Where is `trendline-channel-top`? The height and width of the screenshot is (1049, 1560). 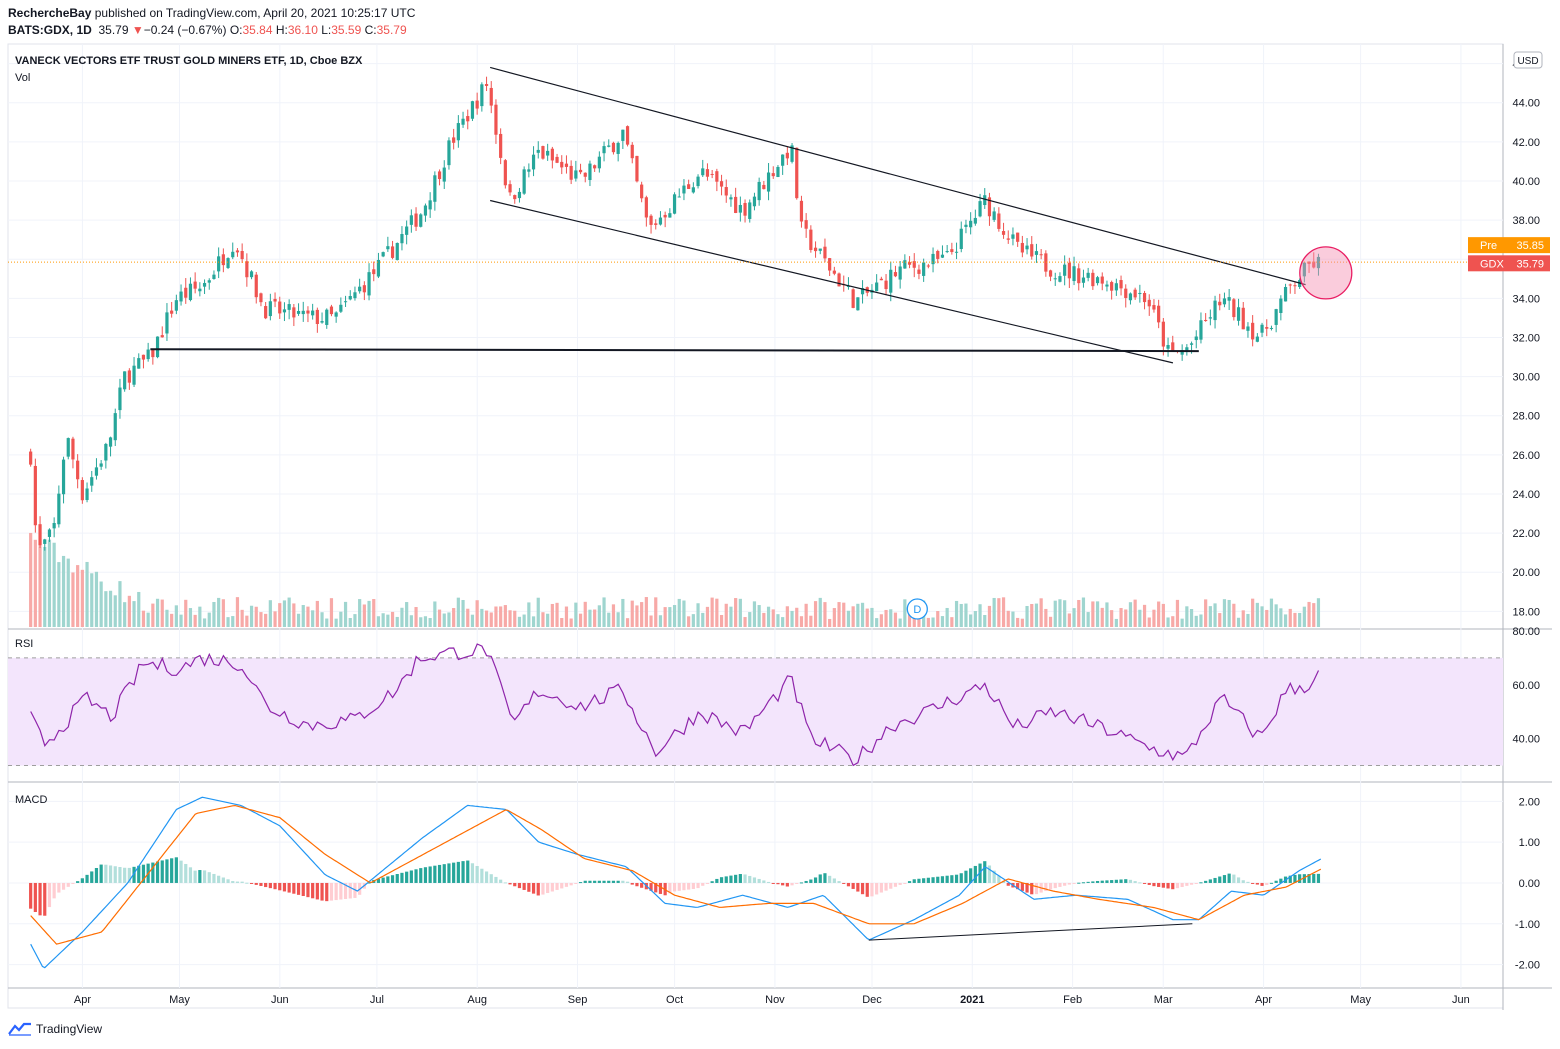 trendline-channel-top is located at coordinates (897, 176).